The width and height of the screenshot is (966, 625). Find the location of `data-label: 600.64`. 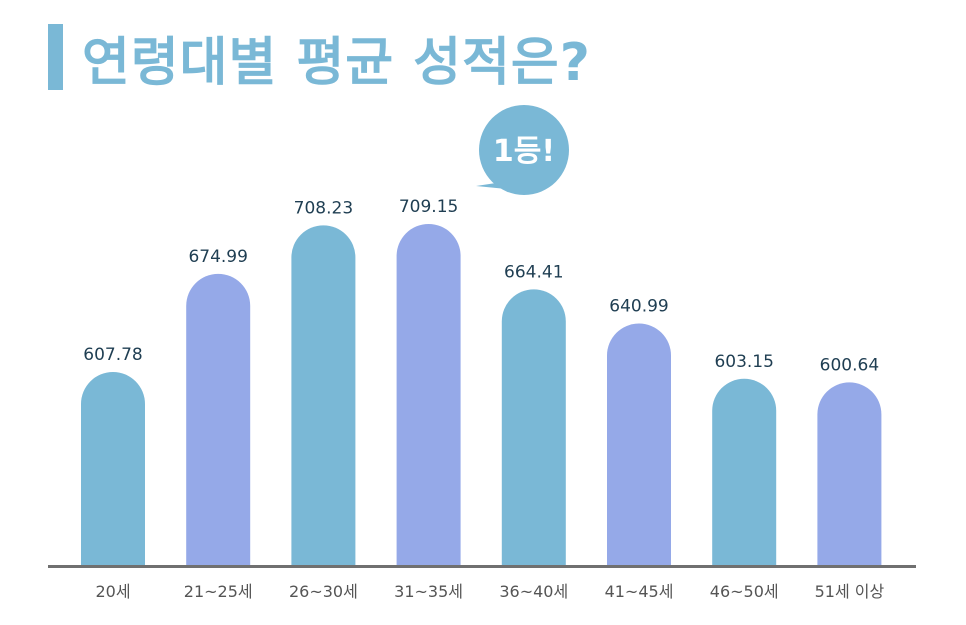

data-label: 600.64 is located at coordinates (849, 365).